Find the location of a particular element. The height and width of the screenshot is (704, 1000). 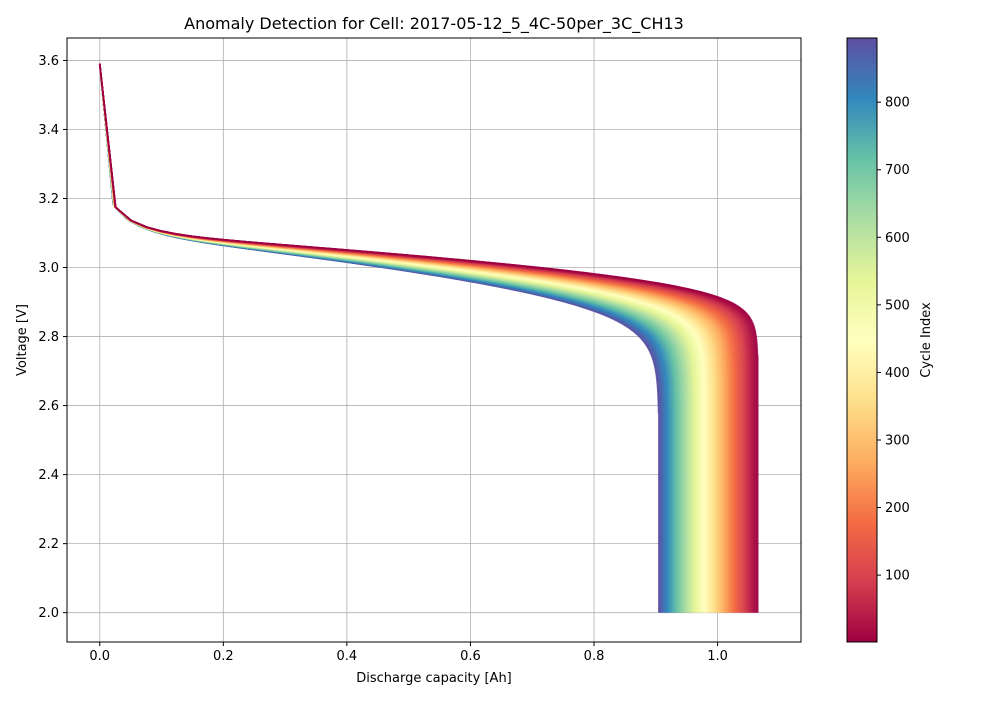

colorbar-tick-label: 500 is located at coordinates (897, 305).